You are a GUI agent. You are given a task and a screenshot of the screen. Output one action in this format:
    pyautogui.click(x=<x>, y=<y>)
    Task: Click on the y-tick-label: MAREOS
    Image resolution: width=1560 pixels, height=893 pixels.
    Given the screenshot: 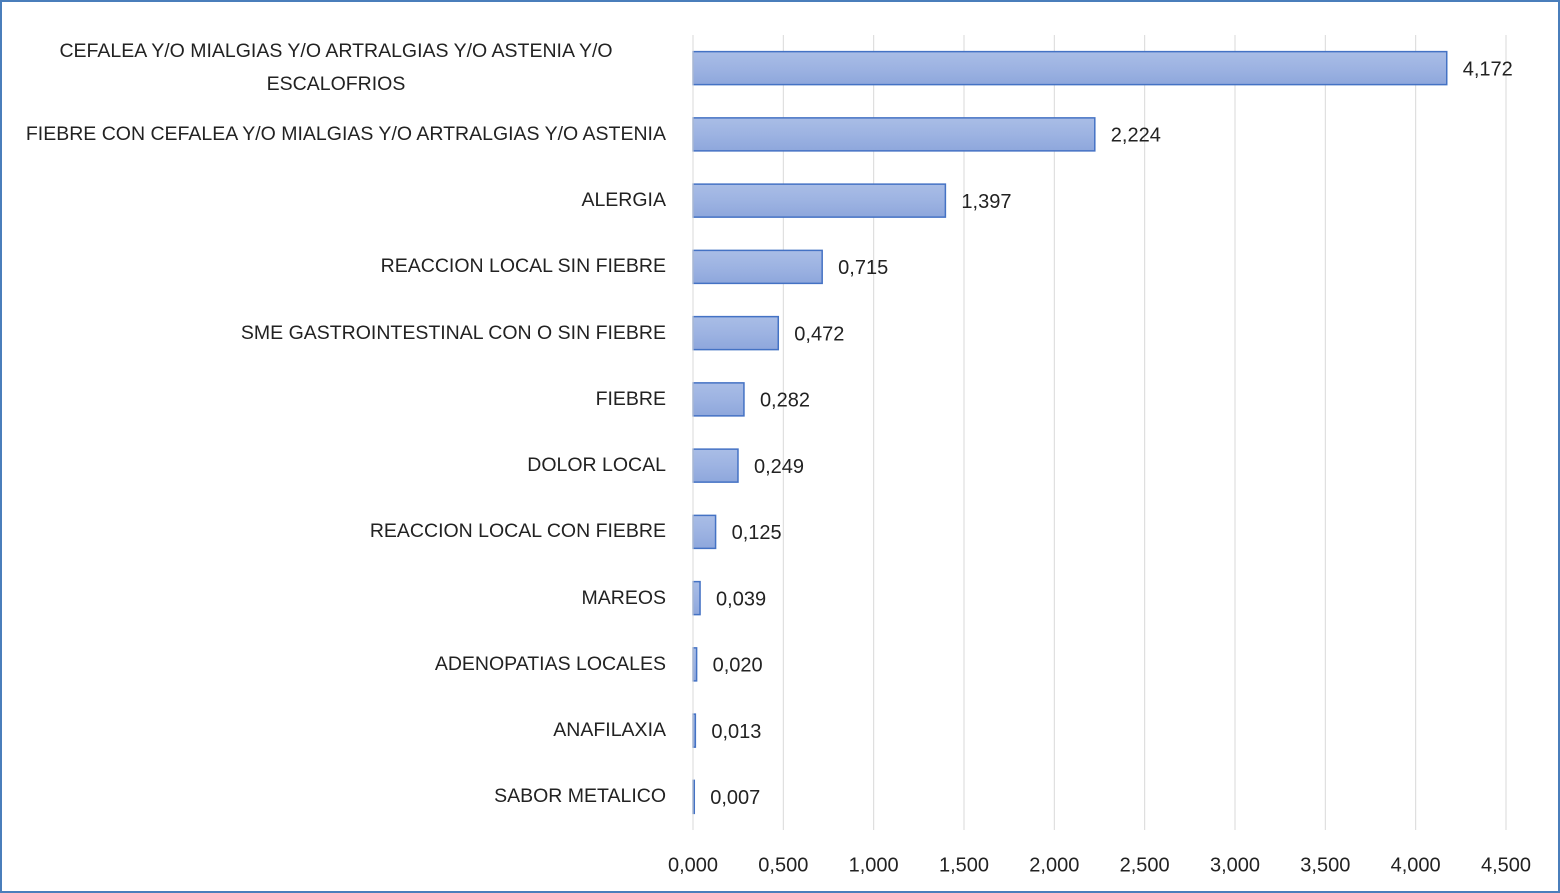 What is the action you would take?
    pyautogui.click(x=623, y=597)
    